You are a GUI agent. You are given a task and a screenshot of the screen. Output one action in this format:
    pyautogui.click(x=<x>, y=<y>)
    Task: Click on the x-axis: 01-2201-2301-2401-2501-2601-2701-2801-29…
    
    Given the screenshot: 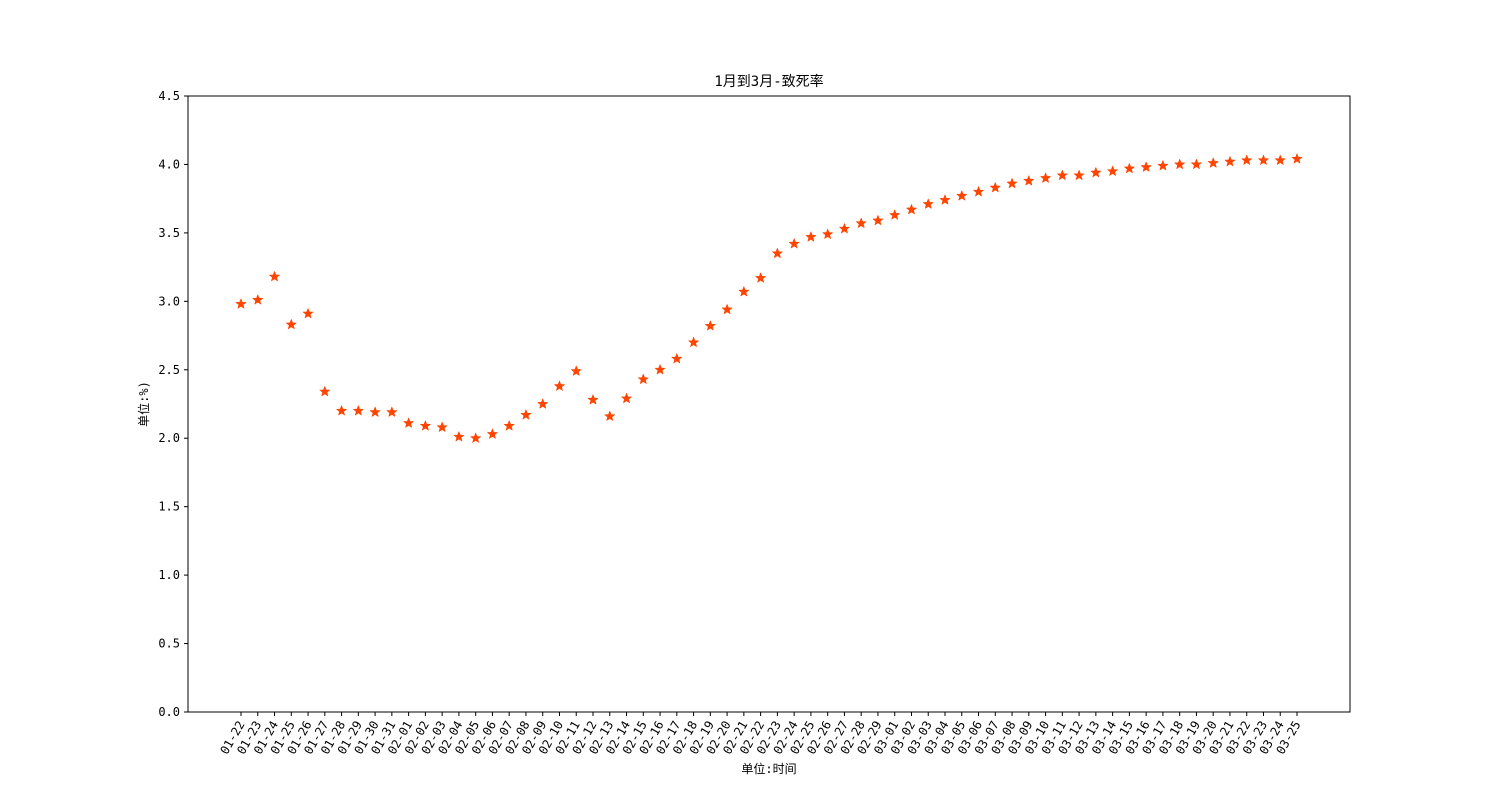 What is the action you would take?
    pyautogui.click(x=760, y=734)
    